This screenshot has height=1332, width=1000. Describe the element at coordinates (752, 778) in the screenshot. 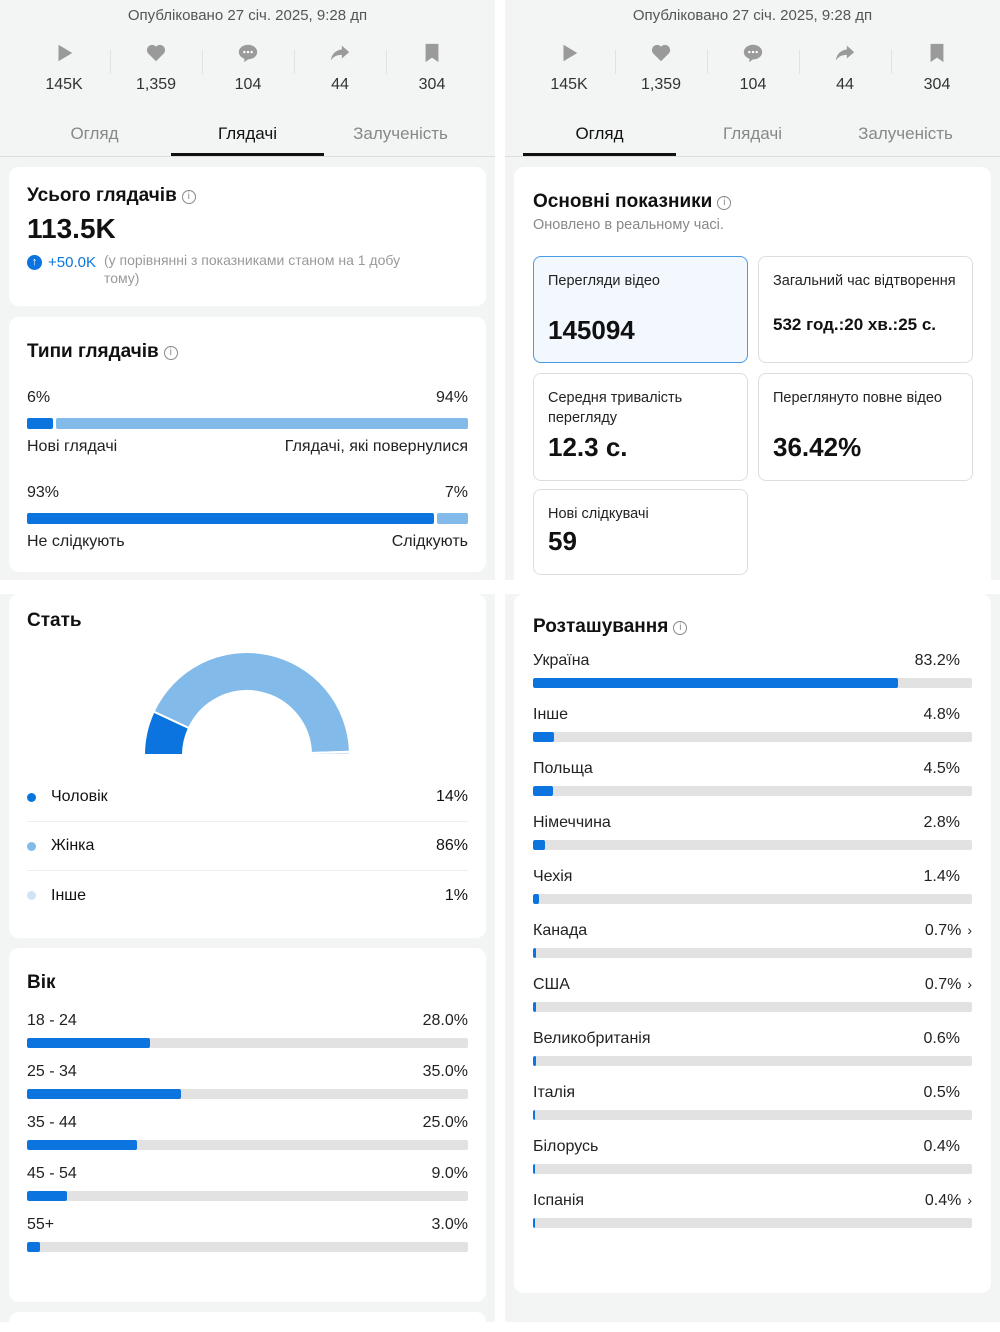

I see `location-row: Польща 4.5%` at that location.